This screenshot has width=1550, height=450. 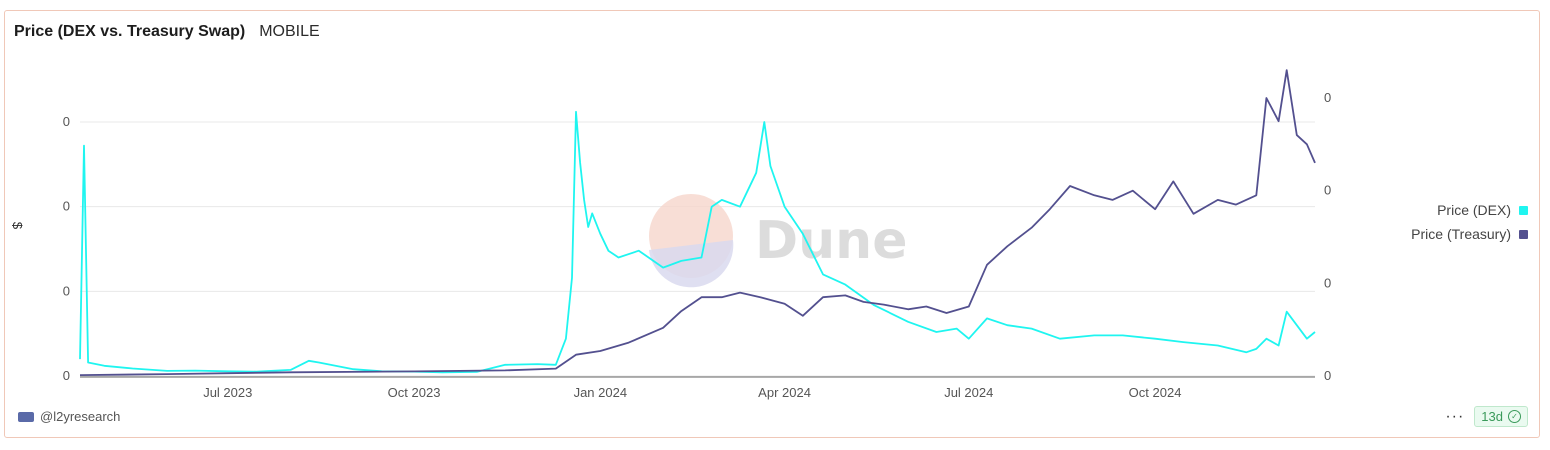 What do you see at coordinates (130, 31) in the screenshot?
I see `chart-title: Price (DEX vs. Treasury Swap)` at bounding box center [130, 31].